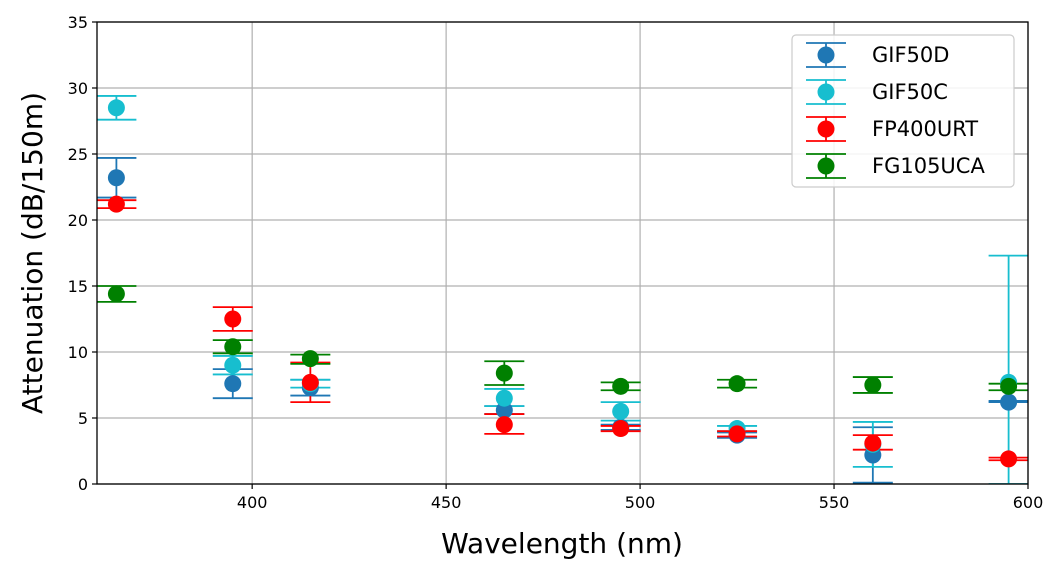 The height and width of the screenshot is (575, 1062). I want to click on legend-label: GIF50C, so click(910, 92).